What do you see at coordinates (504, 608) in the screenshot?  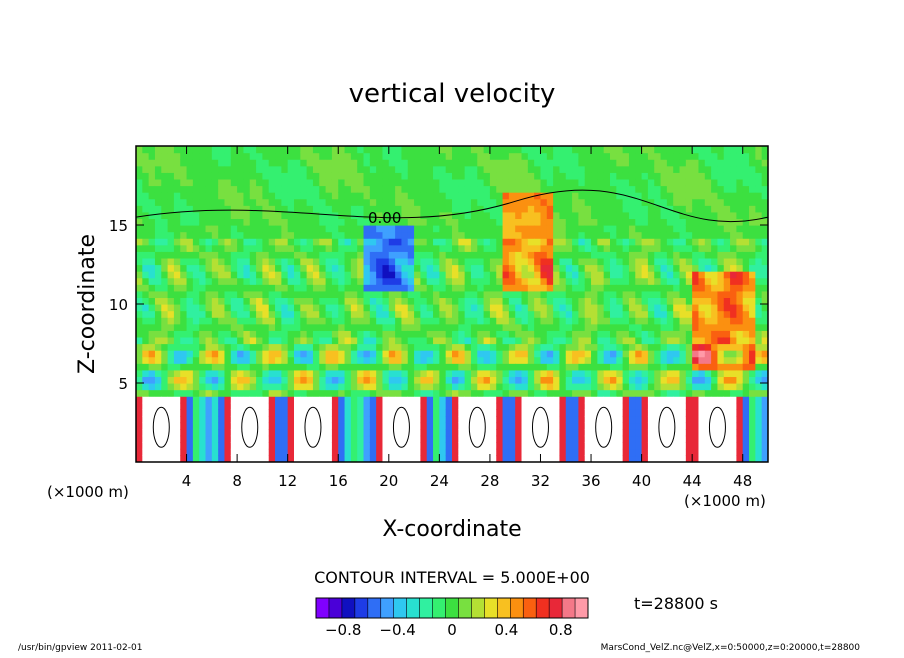 I see `colorbar-cell` at bounding box center [504, 608].